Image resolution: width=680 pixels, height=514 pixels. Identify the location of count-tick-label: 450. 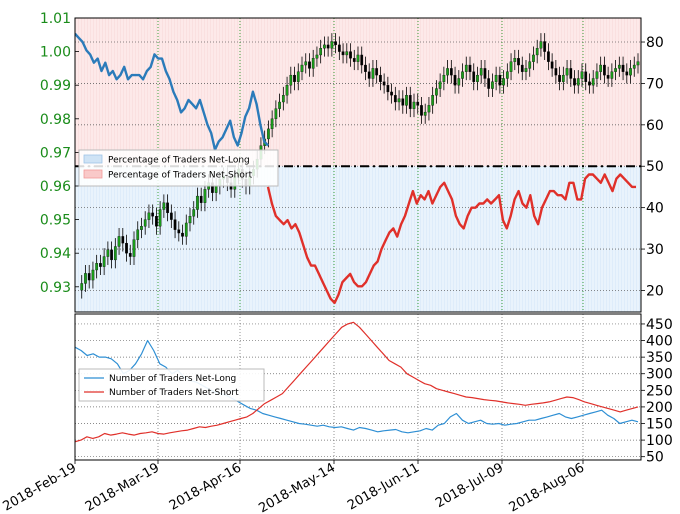
(659, 325).